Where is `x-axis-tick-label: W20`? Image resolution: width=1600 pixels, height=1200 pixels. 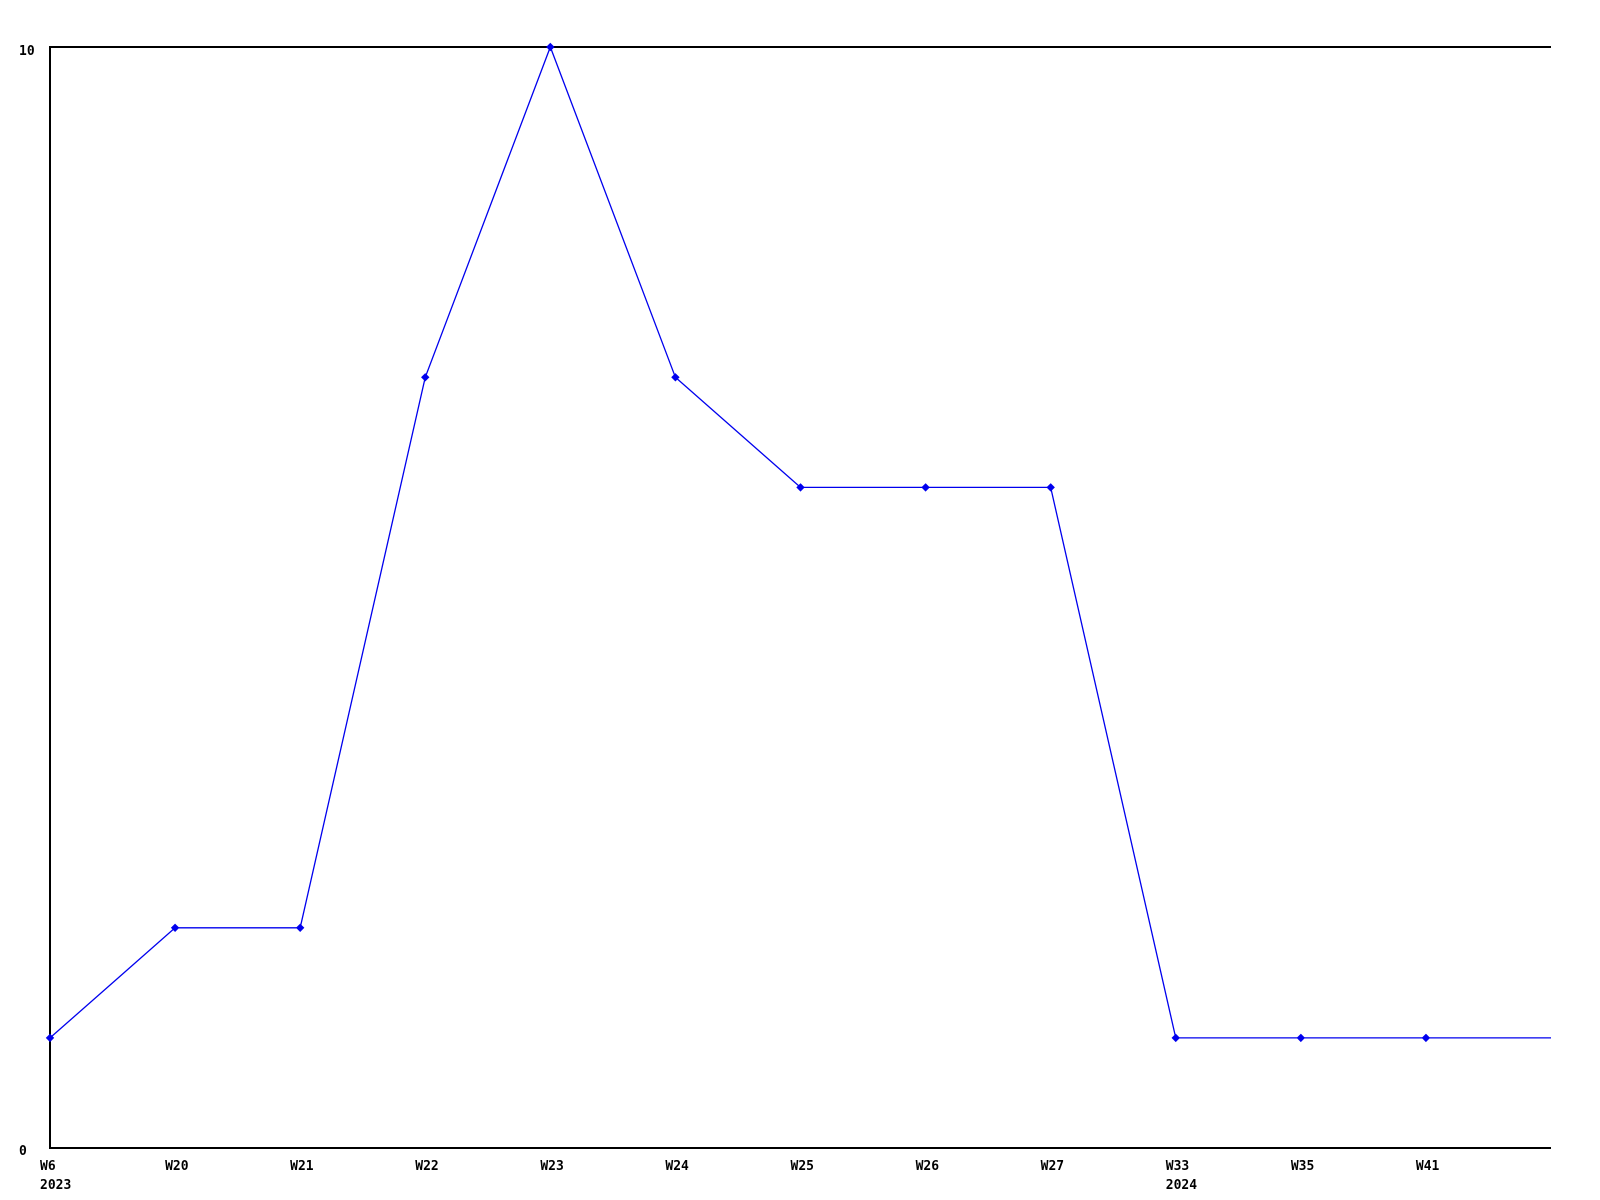
x-axis-tick-label: W20 is located at coordinates (177, 1166).